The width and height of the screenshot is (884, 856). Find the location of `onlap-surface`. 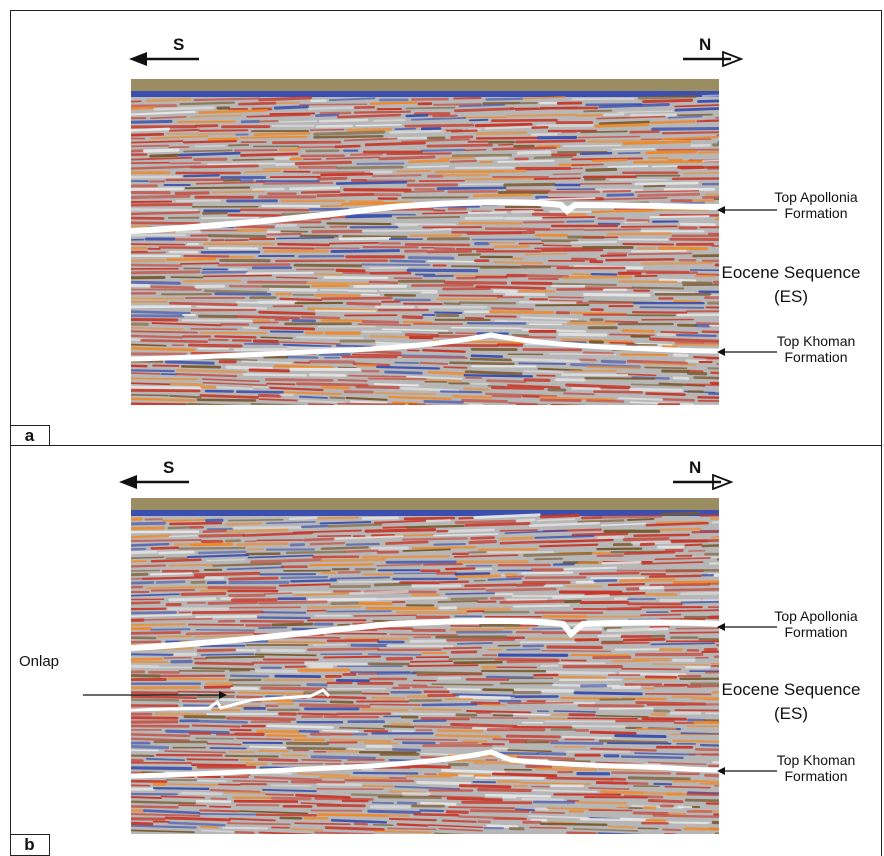

onlap-surface is located at coordinates (231, 700).